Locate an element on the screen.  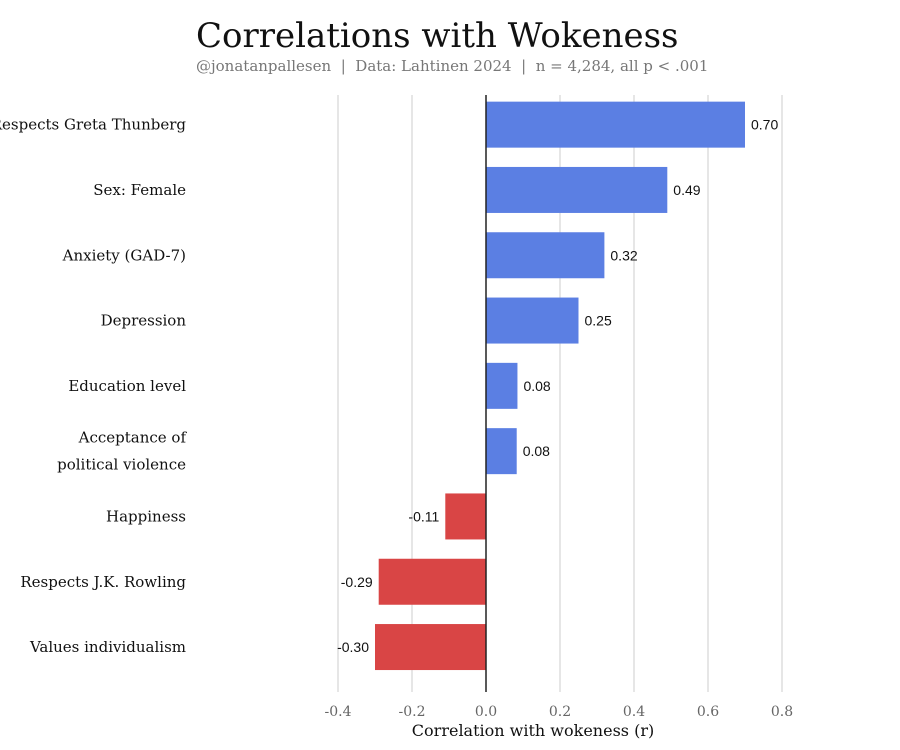
chart-title: Correlations with Wokeness is located at coordinates (437, 36).